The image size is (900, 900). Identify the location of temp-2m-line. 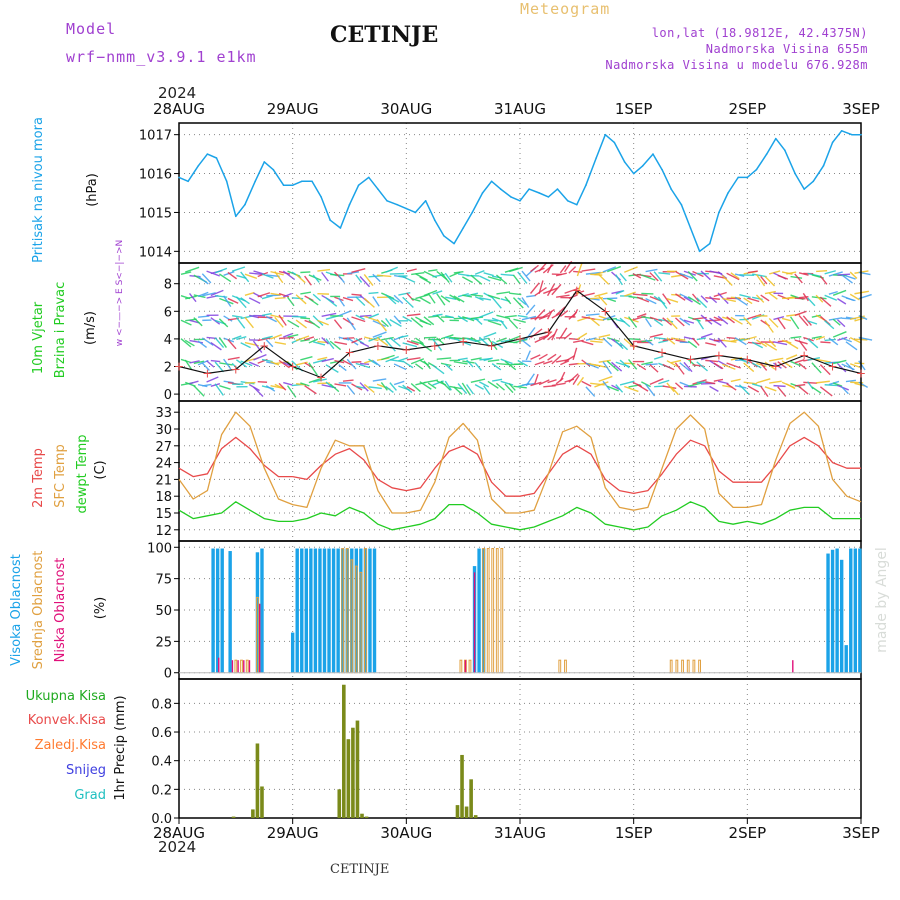
(519, 466).